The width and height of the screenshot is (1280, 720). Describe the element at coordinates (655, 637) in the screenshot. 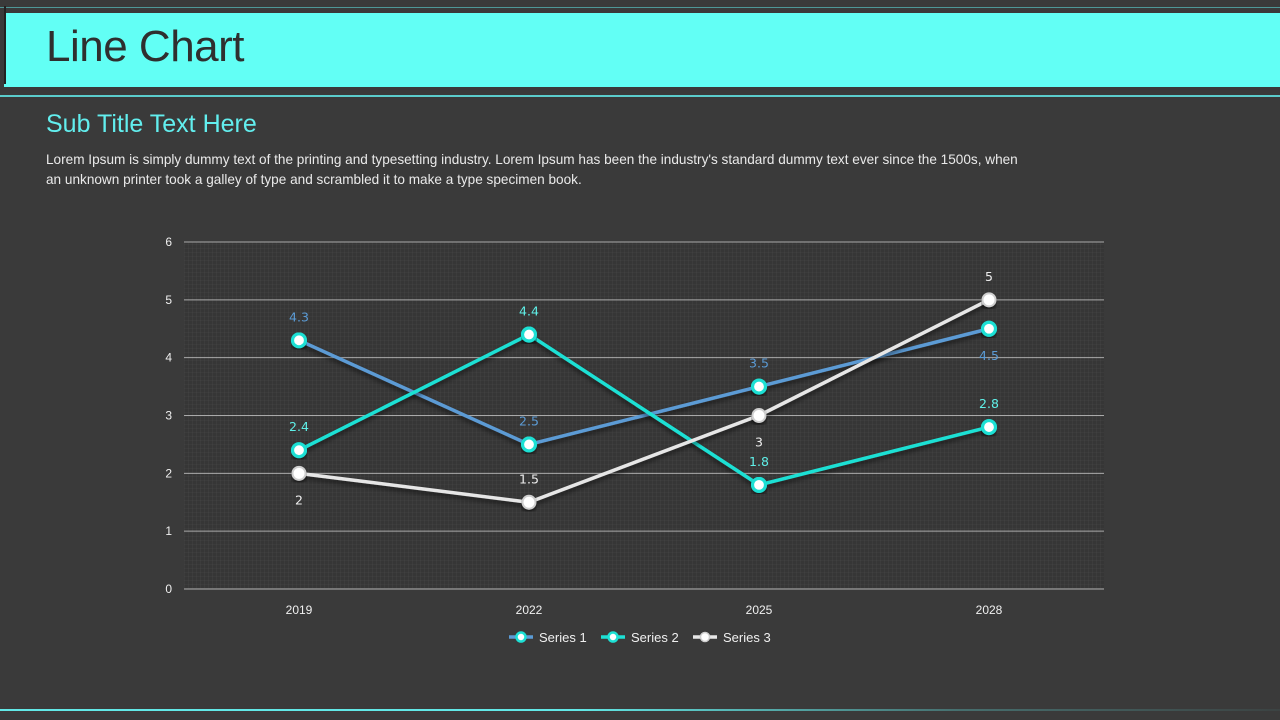

I see `legend-label-series-2: Series 2` at that location.